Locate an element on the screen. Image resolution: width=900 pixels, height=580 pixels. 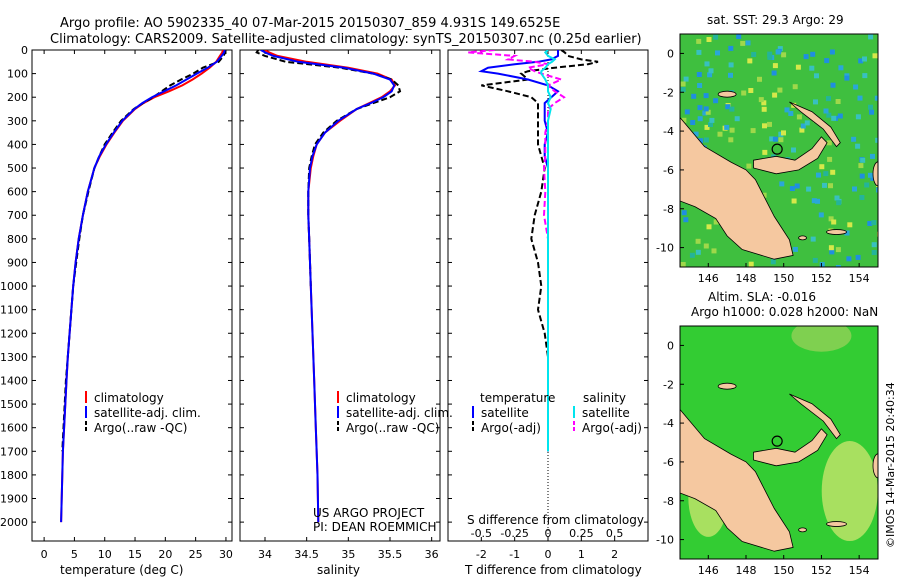
depth-tick-label: 1600 is located at coordinates (14, 428).